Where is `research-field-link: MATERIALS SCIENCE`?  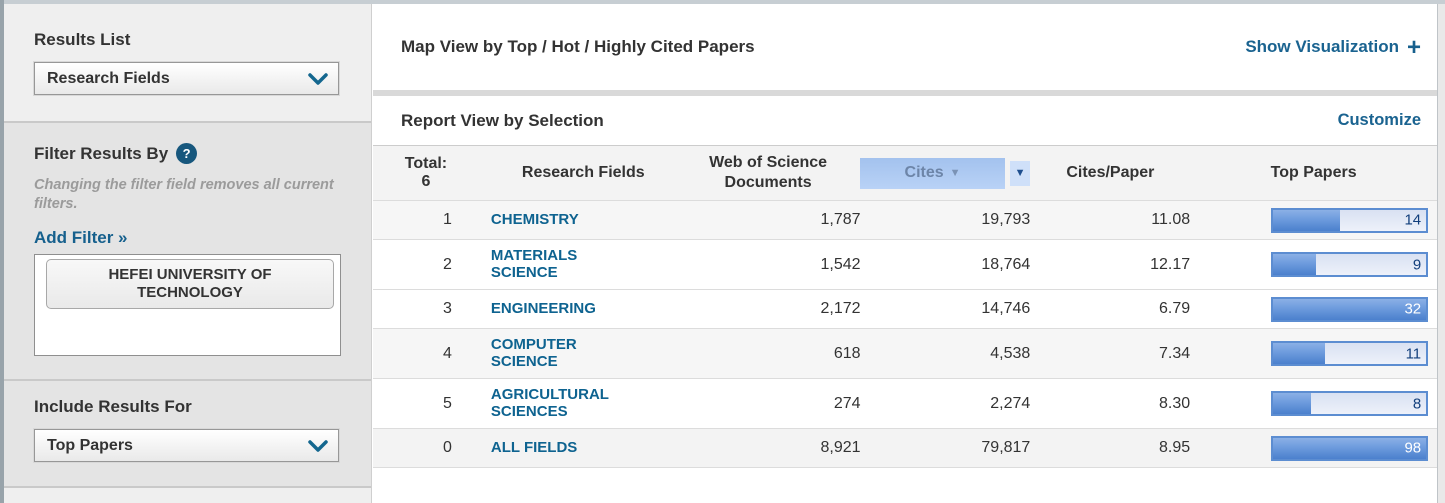
research-field-link: MATERIALS SCIENCE is located at coordinates (534, 264).